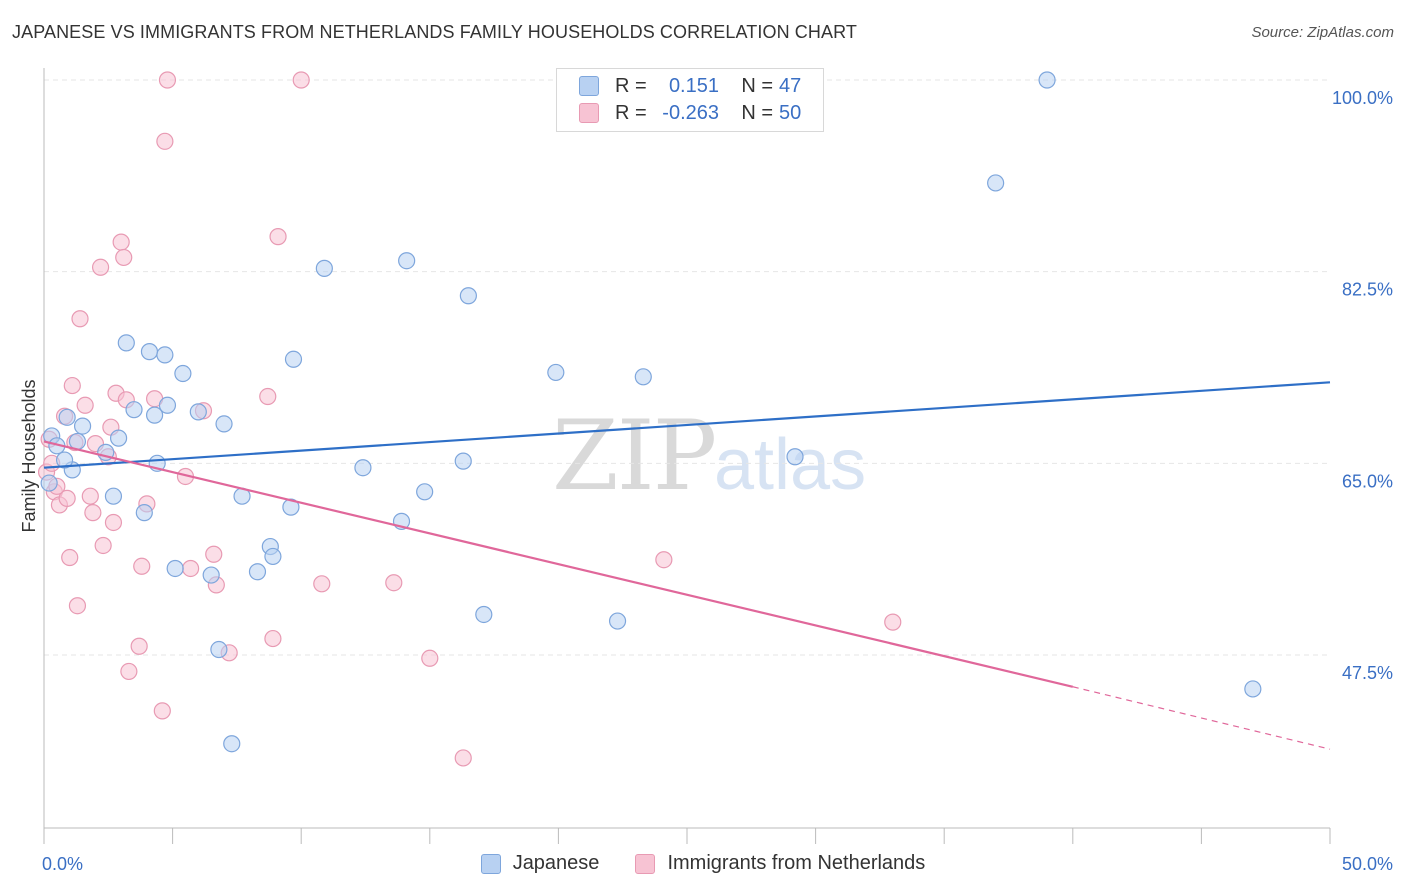  I want to click on legend-row-netherlands: R = -0.263 N = 50, so click(694, 113).